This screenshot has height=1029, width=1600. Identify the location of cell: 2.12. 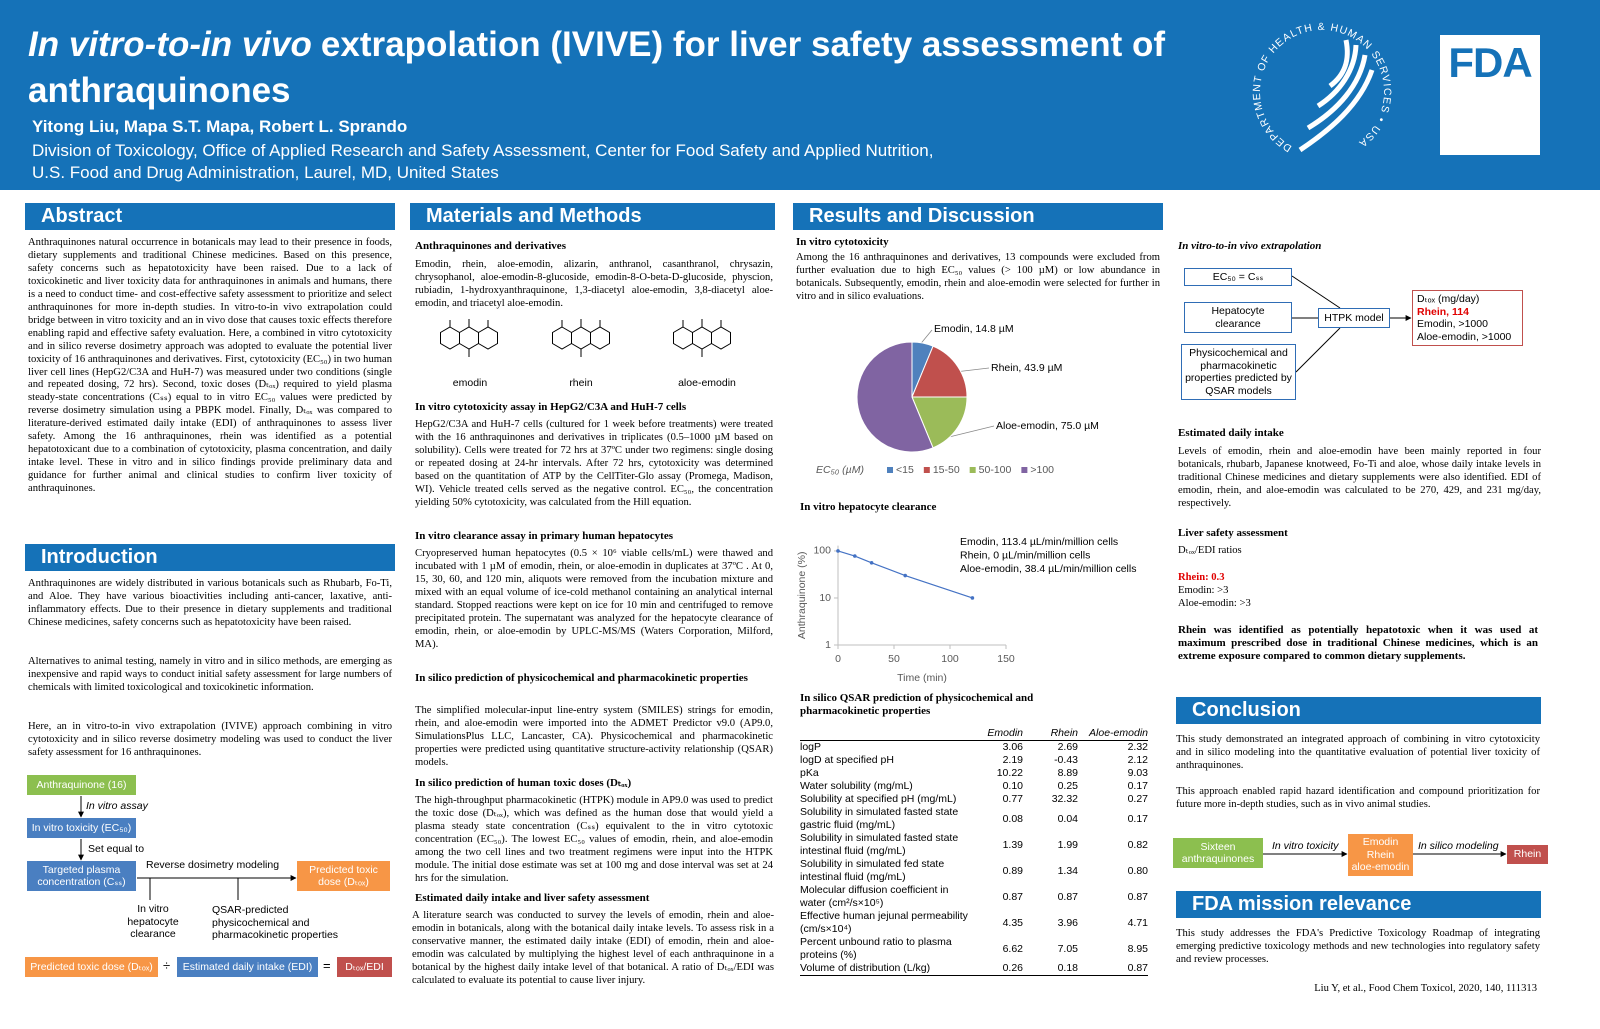
(1137, 760).